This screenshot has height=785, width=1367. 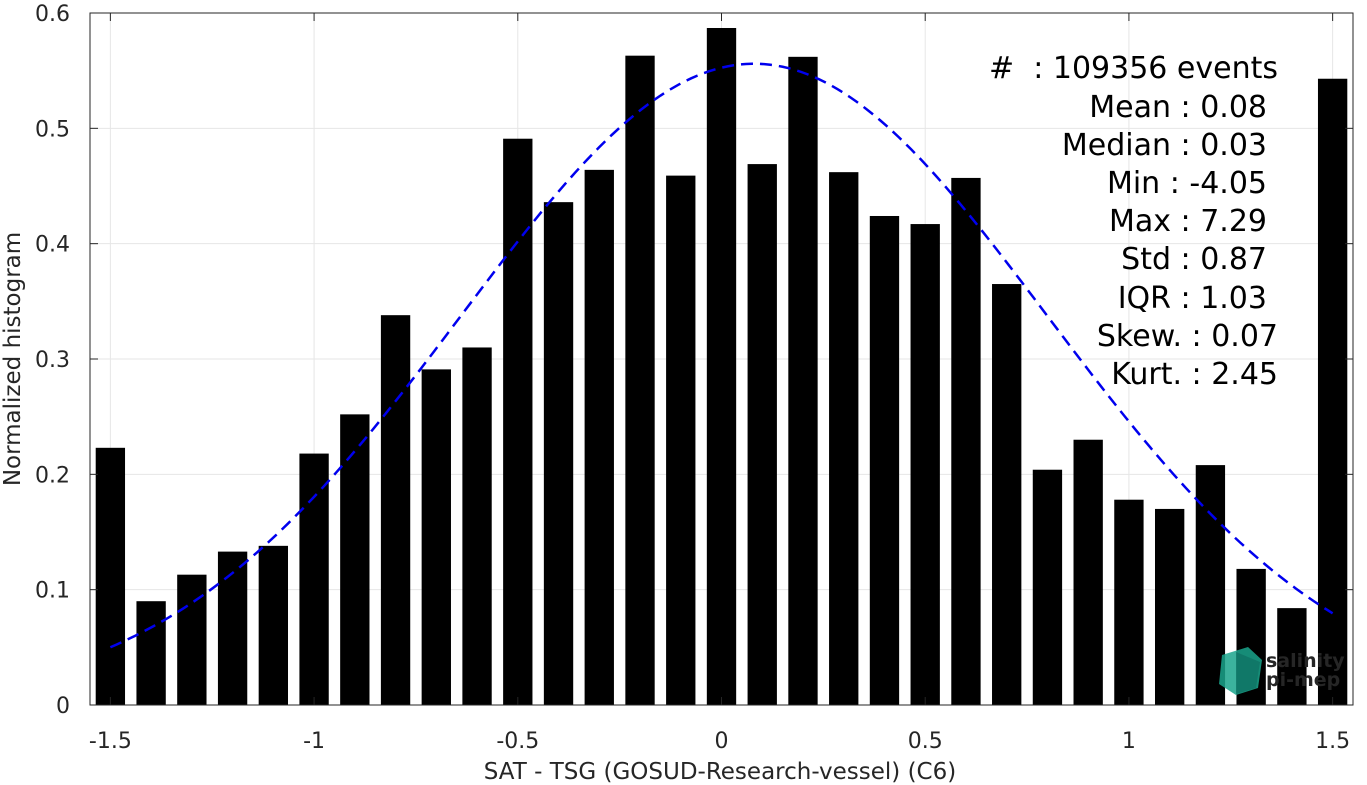 What do you see at coordinates (52, 591) in the screenshot?
I see `y-tick-label: 0.1` at bounding box center [52, 591].